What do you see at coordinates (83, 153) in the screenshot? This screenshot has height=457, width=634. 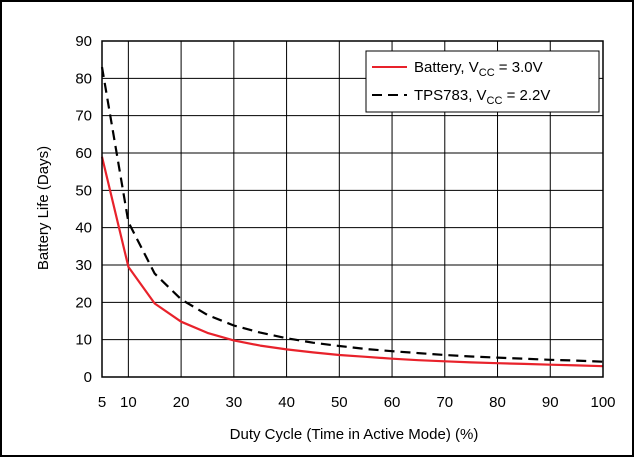 I see `y-tick-label: 60` at bounding box center [83, 153].